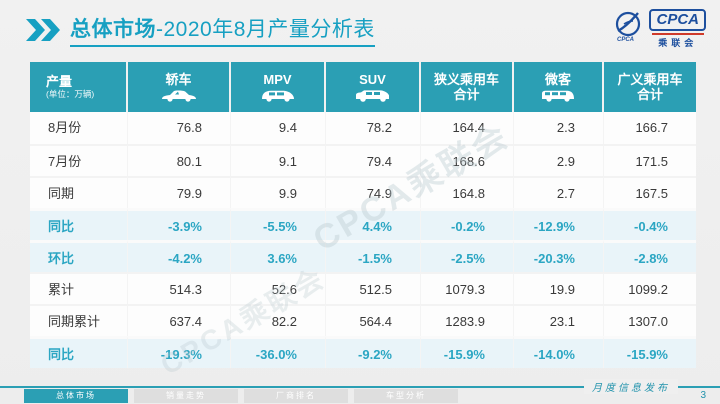 The width and height of the screenshot is (720, 404). What do you see at coordinates (467, 288) in the screenshot?
I see `table-cell: 1079.3` at bounding box center [467, 288].